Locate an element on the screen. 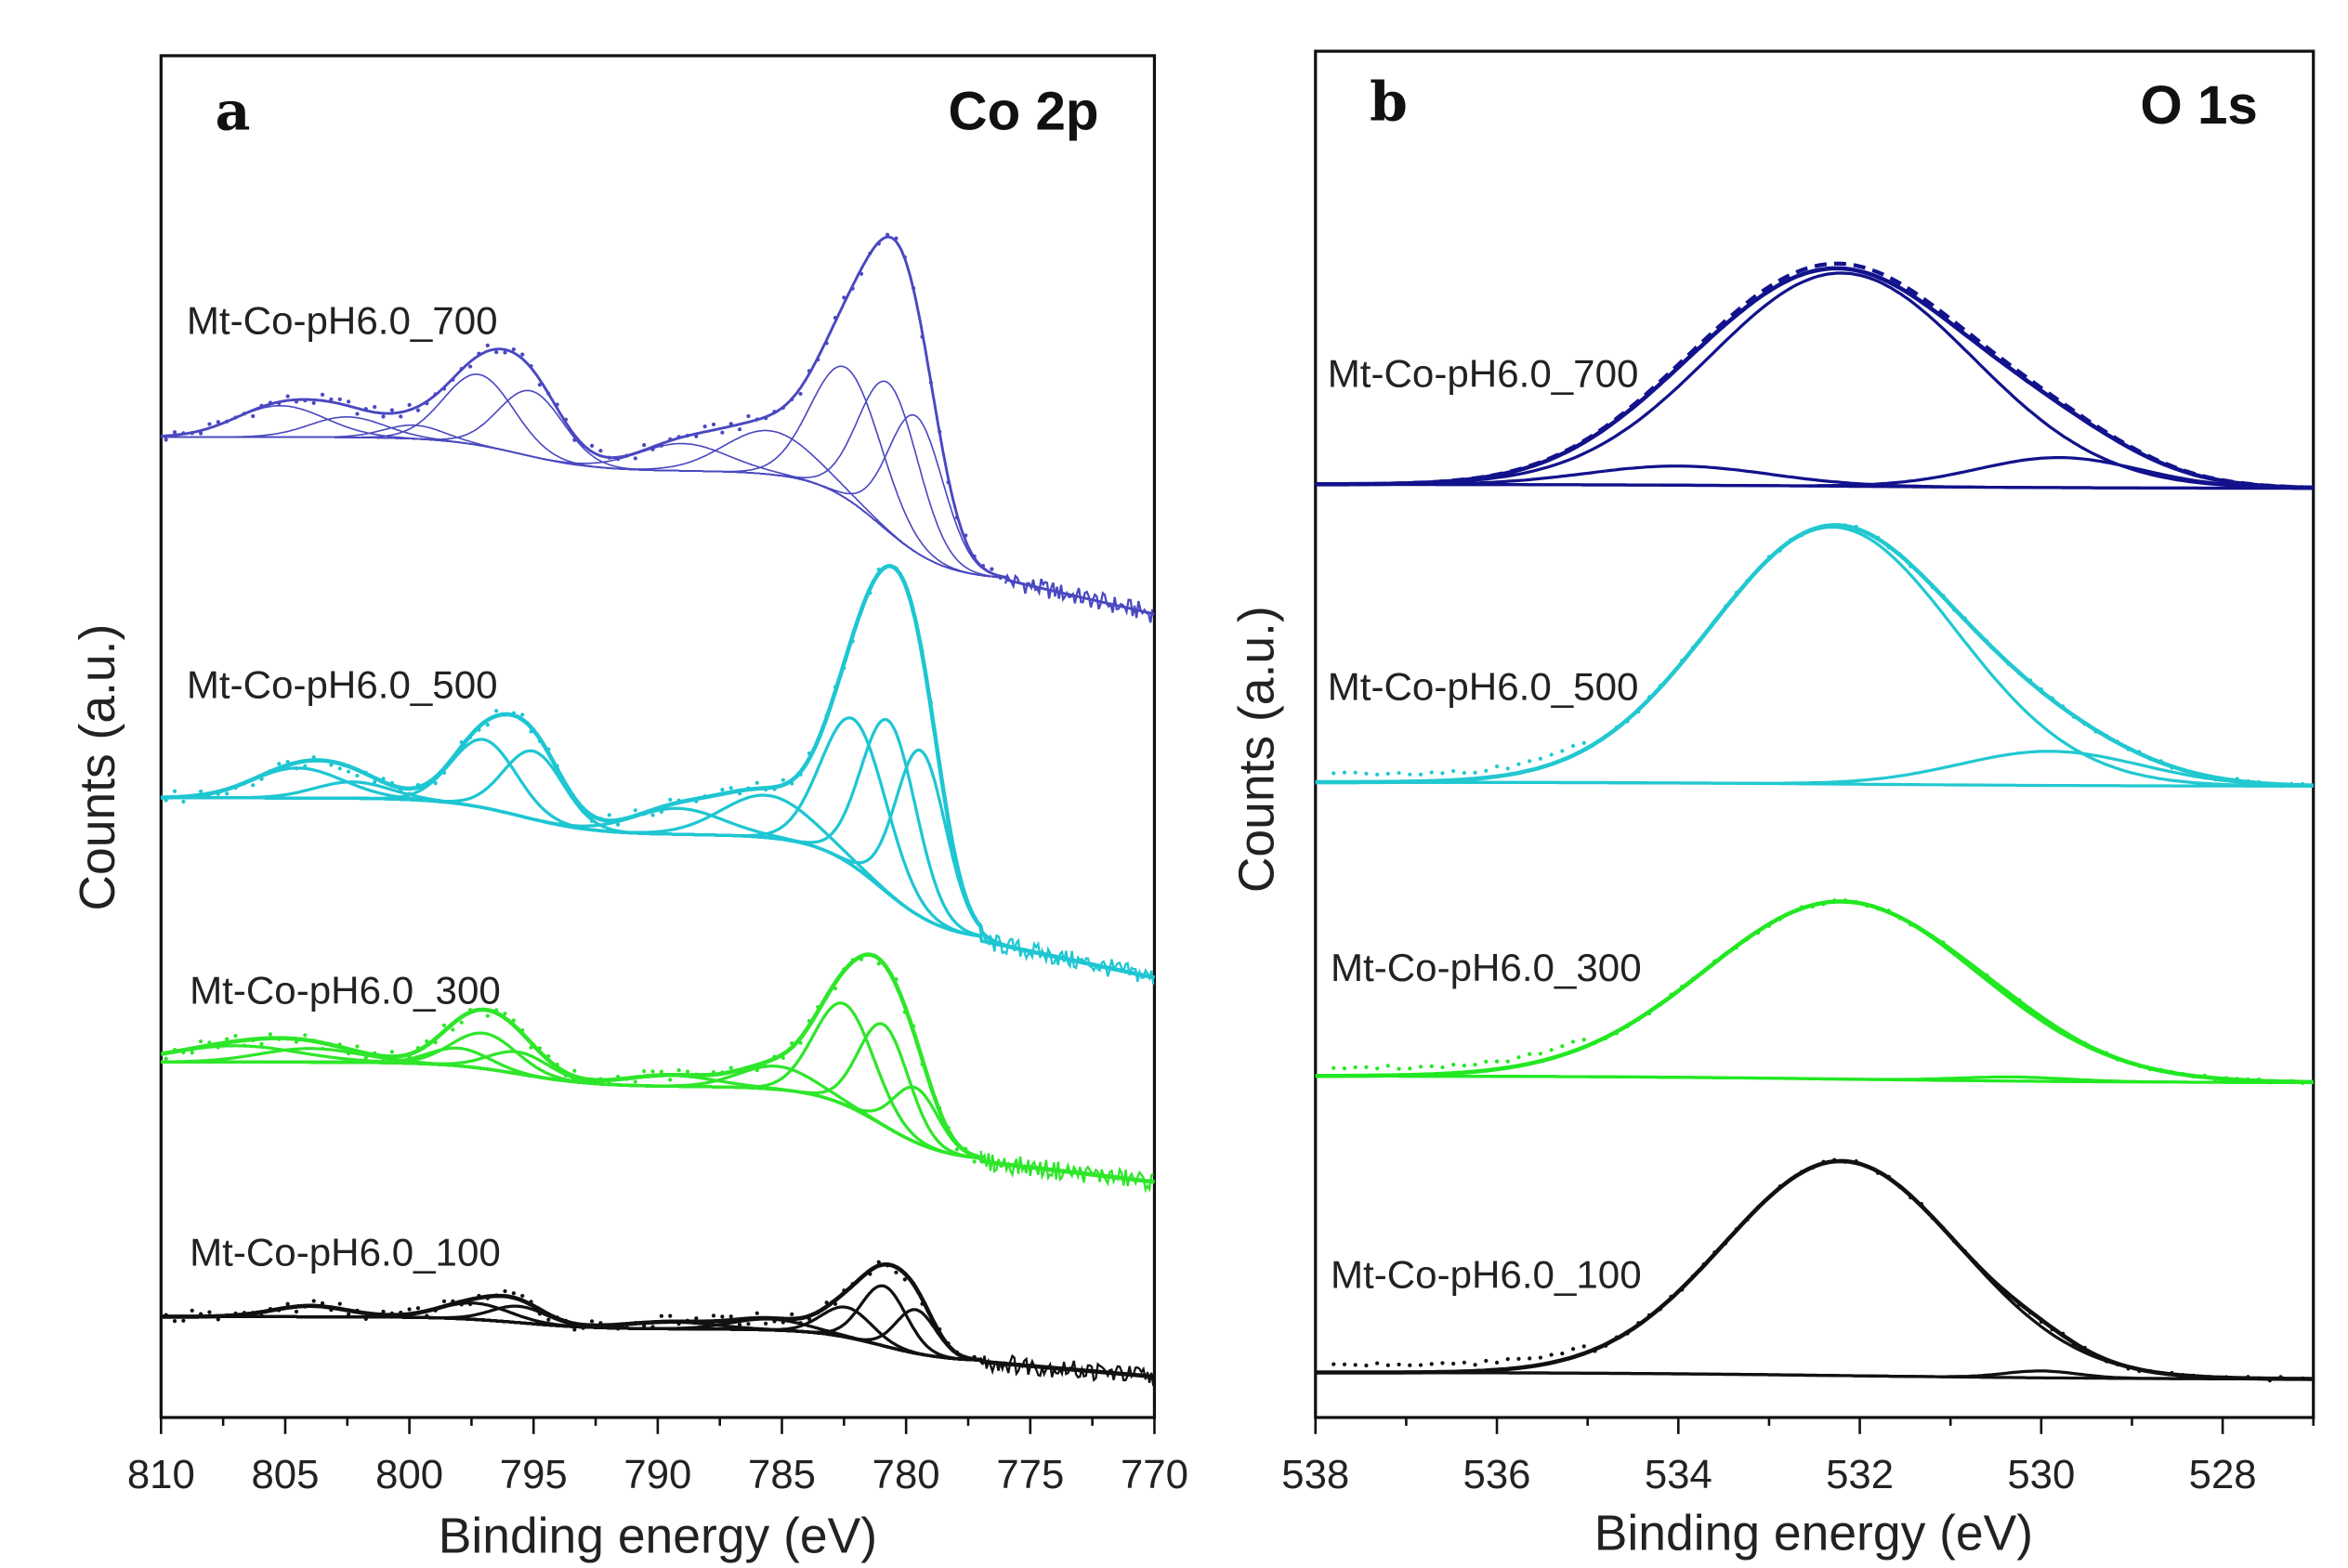 This screenshot has width=2348, height=1568. series-label: Mt-Co-pH6.0_100 is located at coordinates (1487, 1275).